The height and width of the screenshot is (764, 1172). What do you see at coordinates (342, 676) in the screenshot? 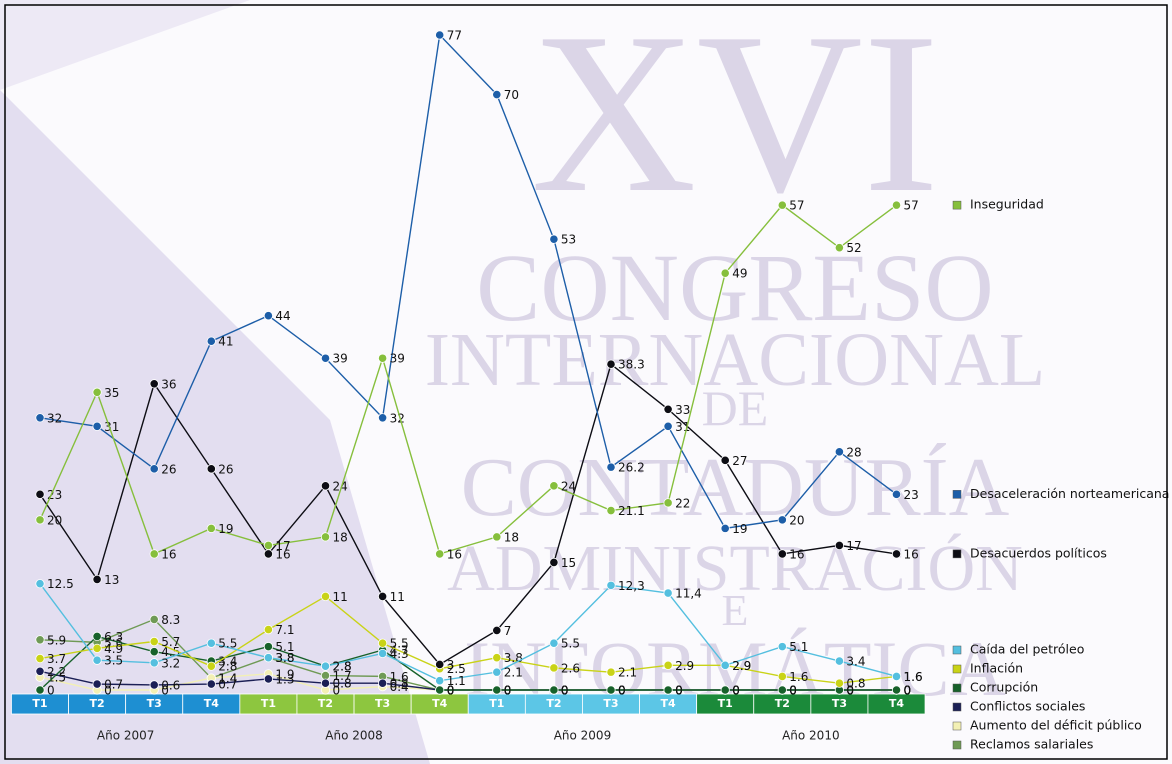
I see `data-label: 1.7` at bounding box center [342, 676].